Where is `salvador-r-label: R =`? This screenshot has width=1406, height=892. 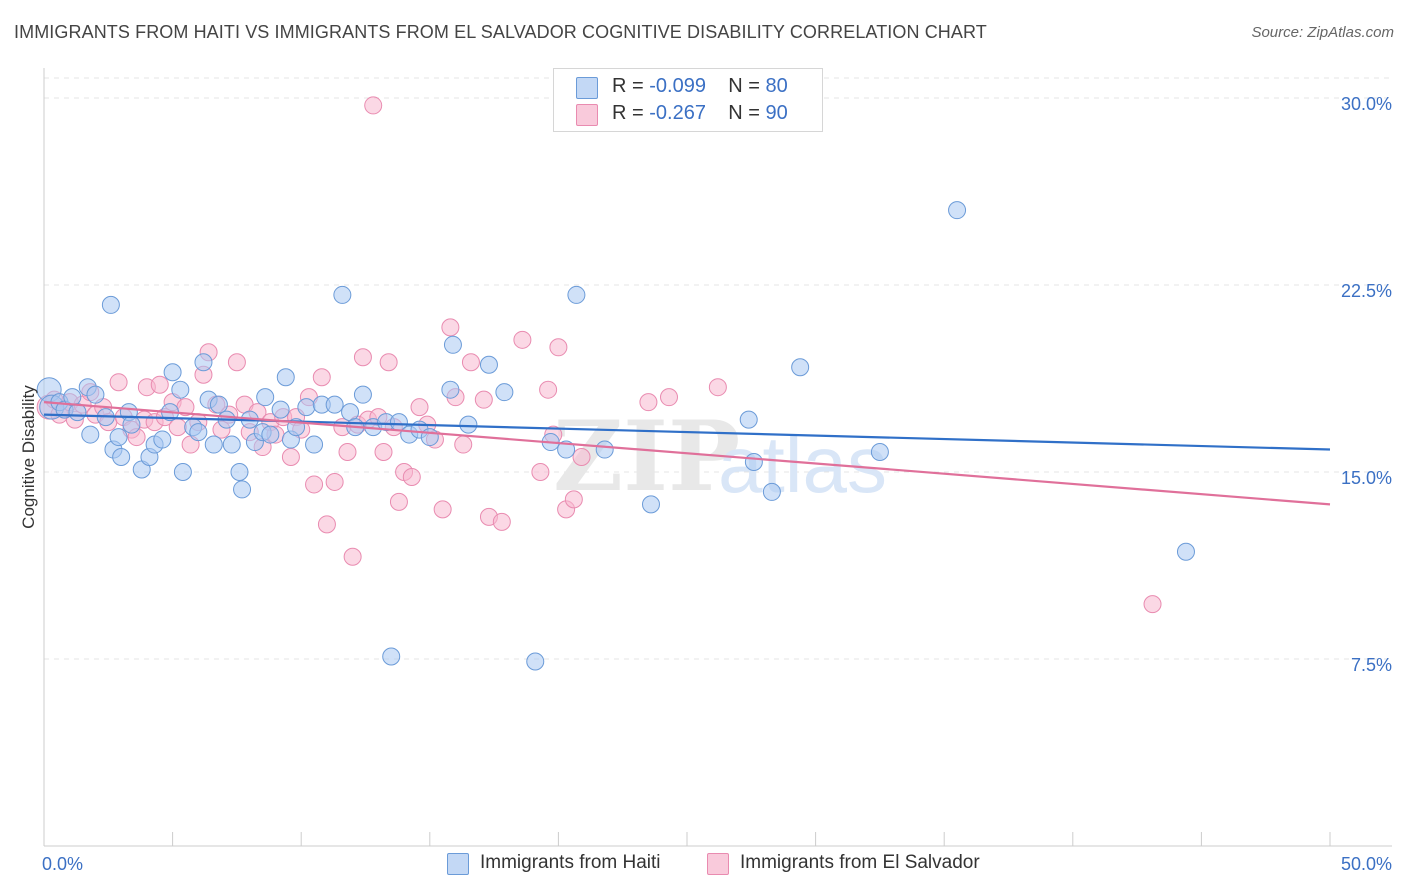 salvador-r-label: R = is located at coordinates (631, 113).